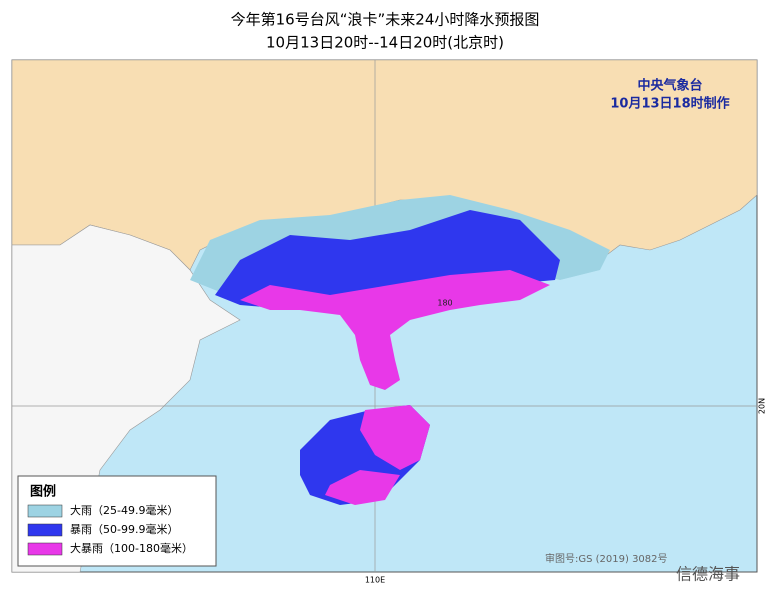 The height and width of the screenshot is (610, 771). What do you see at coordinates (131, 548) in the screenshot?
I see `legend-label: 大暴雨（100-180毫米）` at bounding box center [131, 548].